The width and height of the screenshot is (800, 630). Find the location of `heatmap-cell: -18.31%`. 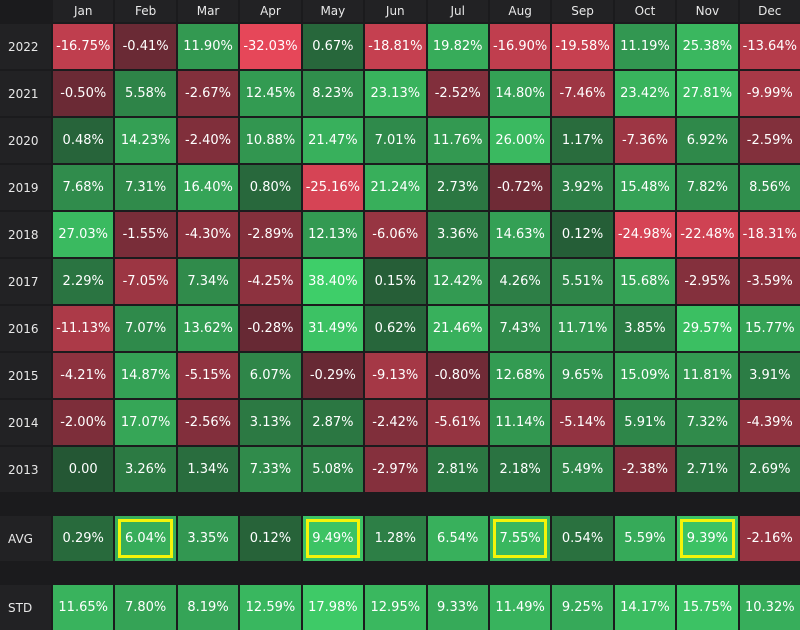

heatmap-cell: -18.31% is located at coordinates (769, 234).